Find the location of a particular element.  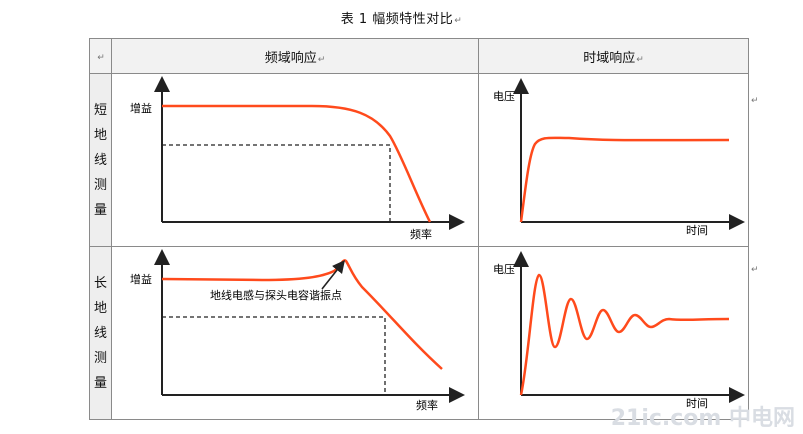

row-label-long: 长 地 线 测 量 is located at coordinates (100, 333).